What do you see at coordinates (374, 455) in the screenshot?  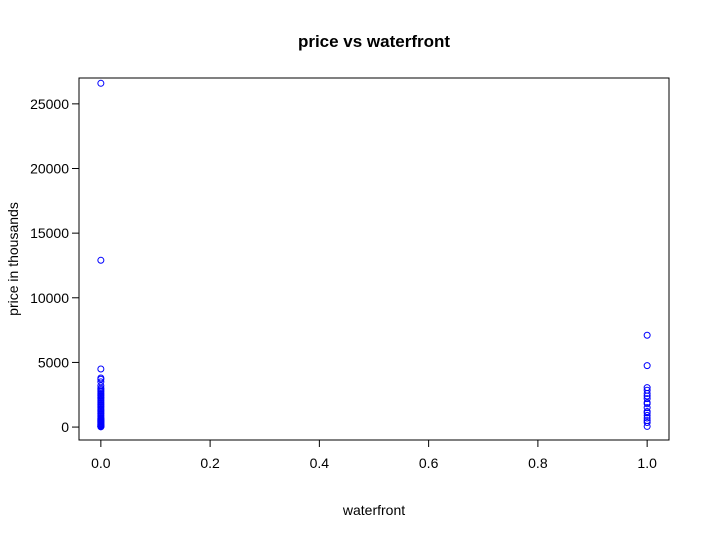 I see `x-axis: 0.0 0.2 0.4 0.6 0.8 1.0` at bounding box center [374, 455].